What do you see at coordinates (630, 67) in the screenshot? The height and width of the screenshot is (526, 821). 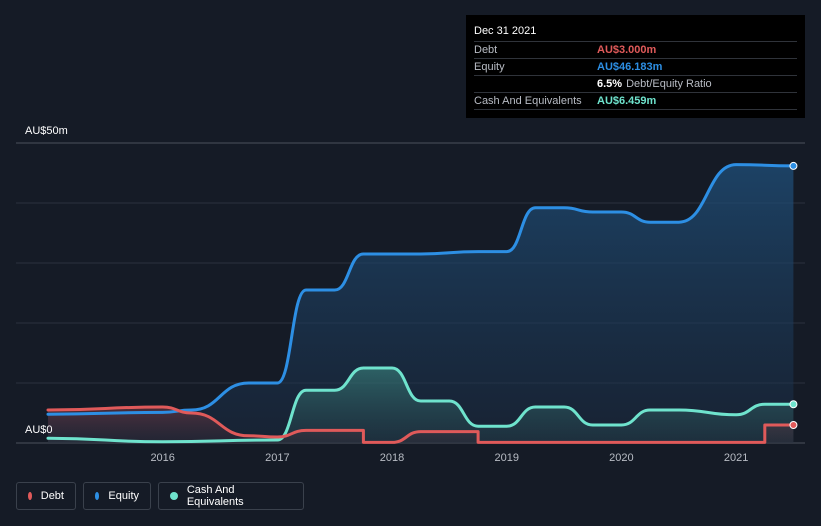 I see `tooltip-equity-value: AU$46.183m` at bounding box center [630, 67].